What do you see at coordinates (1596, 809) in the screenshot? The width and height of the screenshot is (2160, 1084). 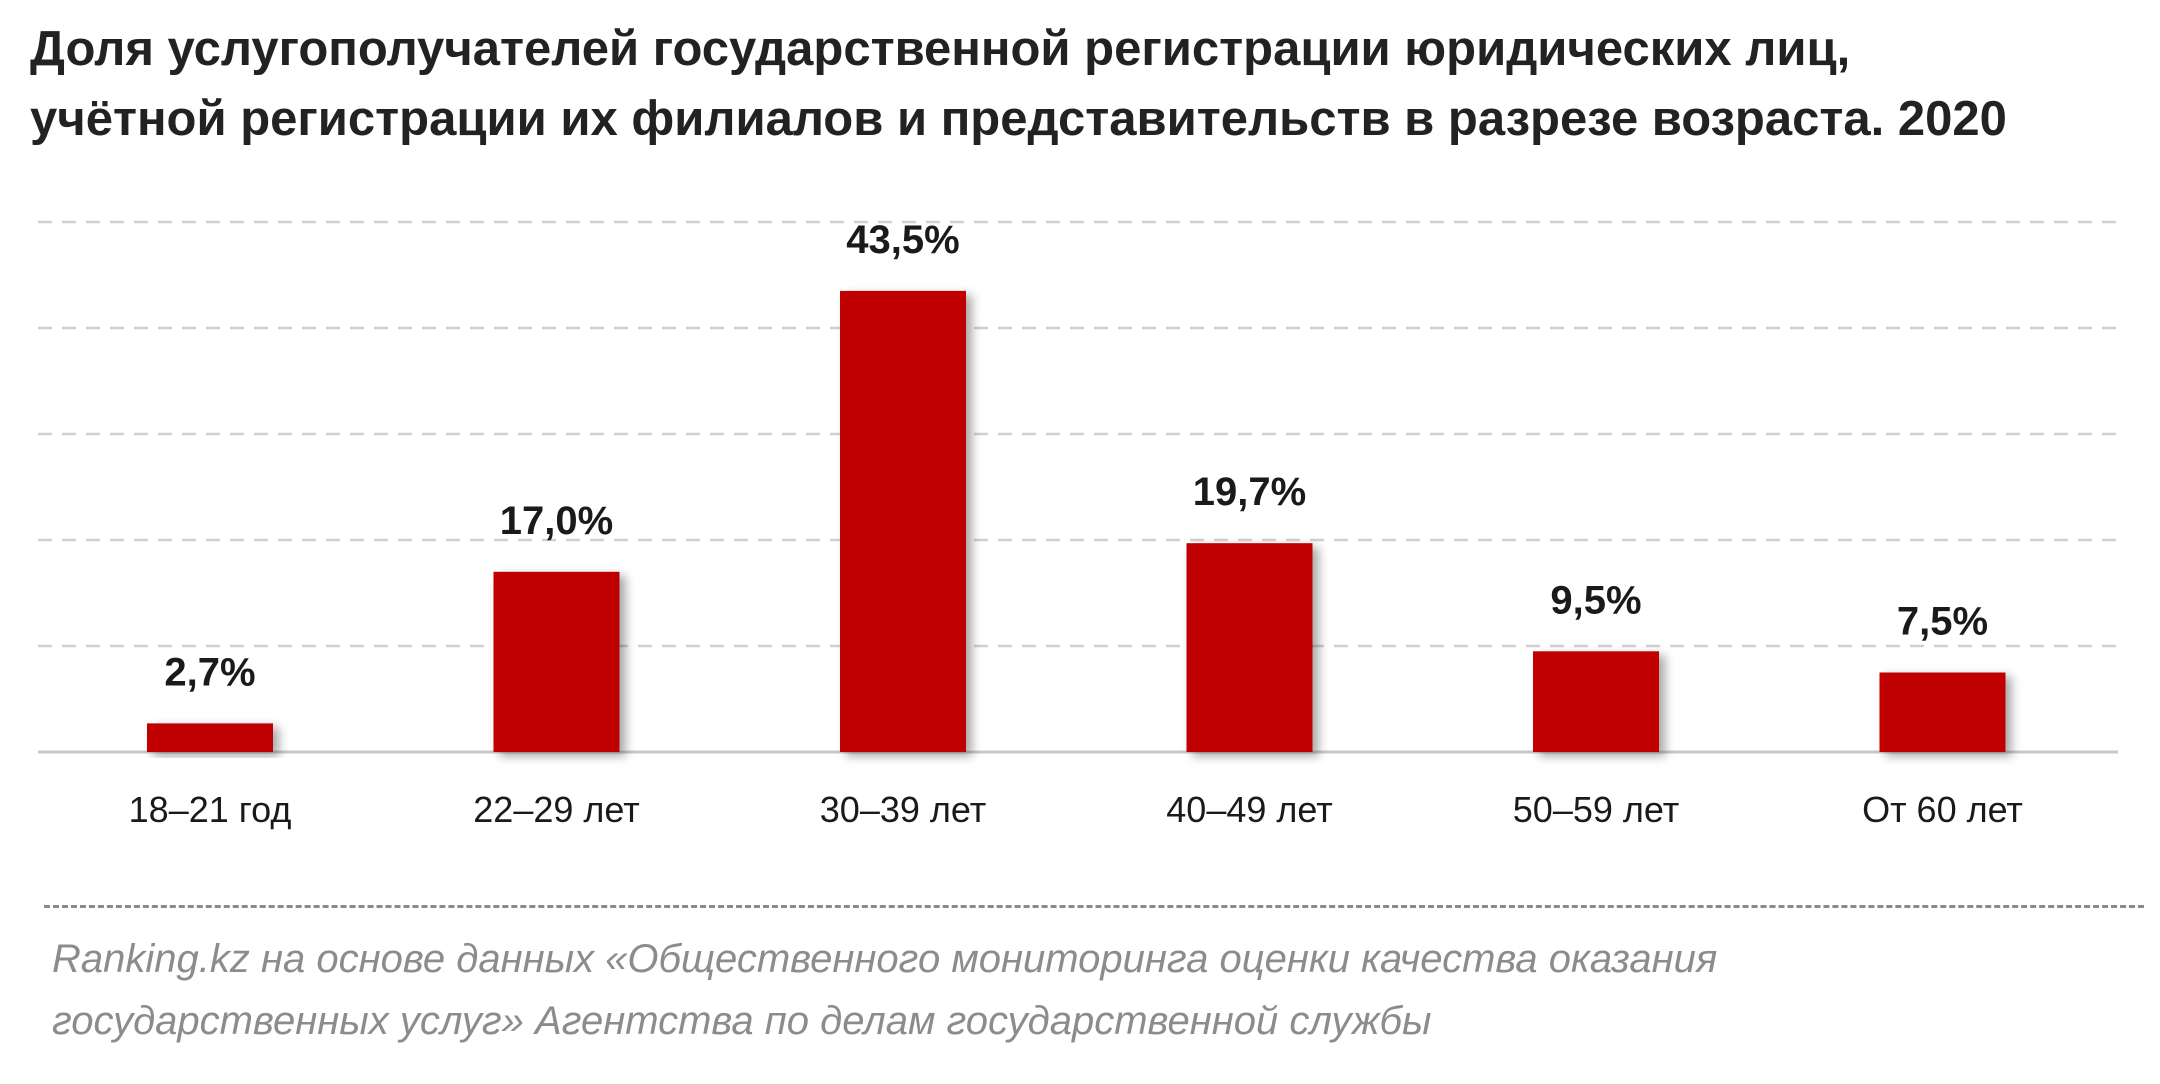 I see `category-label-5: 50–59 лет` at bounding box center [1596, 809].